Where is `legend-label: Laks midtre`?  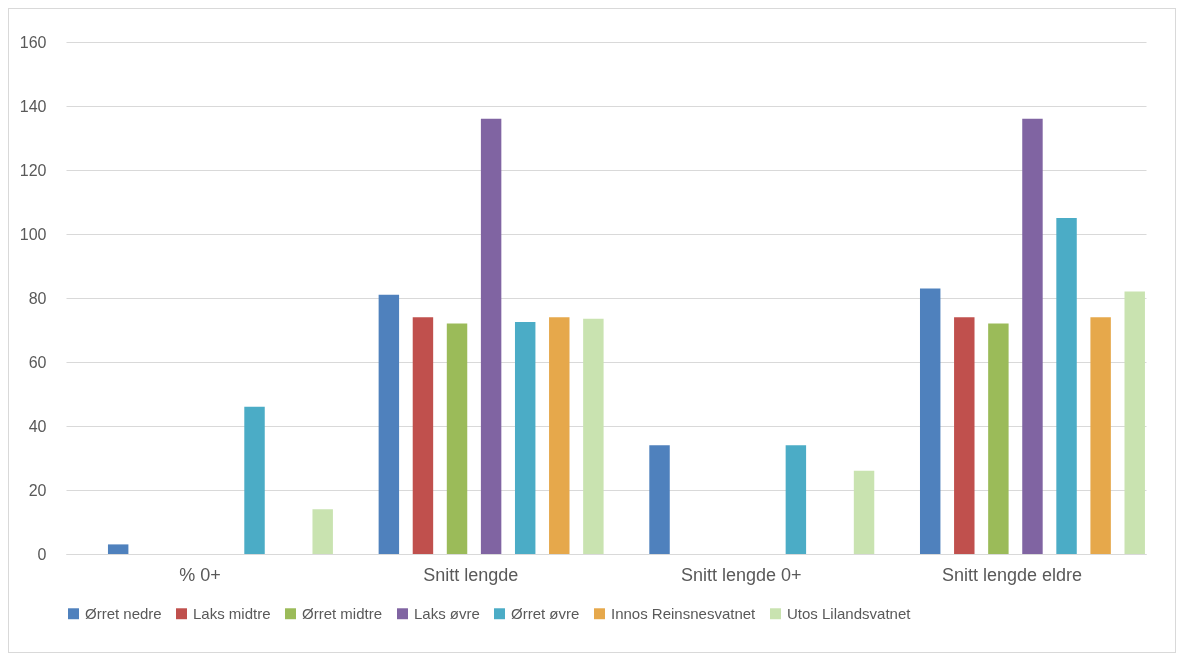 legend-label: Laks midtre is located at coordinates (232, 613).